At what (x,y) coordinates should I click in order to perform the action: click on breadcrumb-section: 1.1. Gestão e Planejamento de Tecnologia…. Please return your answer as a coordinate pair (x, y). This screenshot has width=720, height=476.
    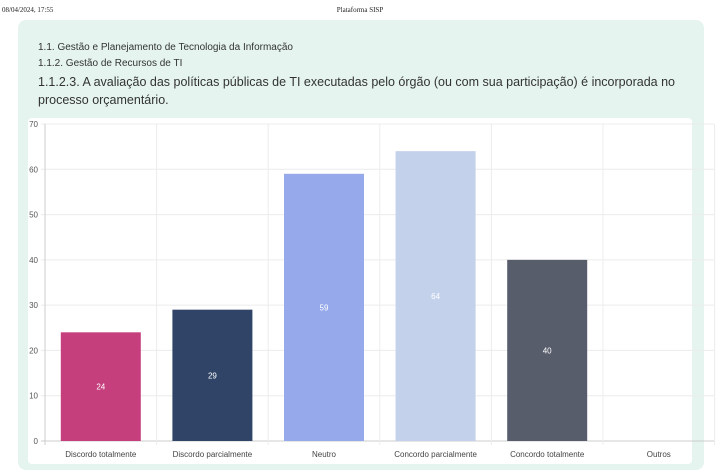
    Looking at the image, I should click on (165, 47).